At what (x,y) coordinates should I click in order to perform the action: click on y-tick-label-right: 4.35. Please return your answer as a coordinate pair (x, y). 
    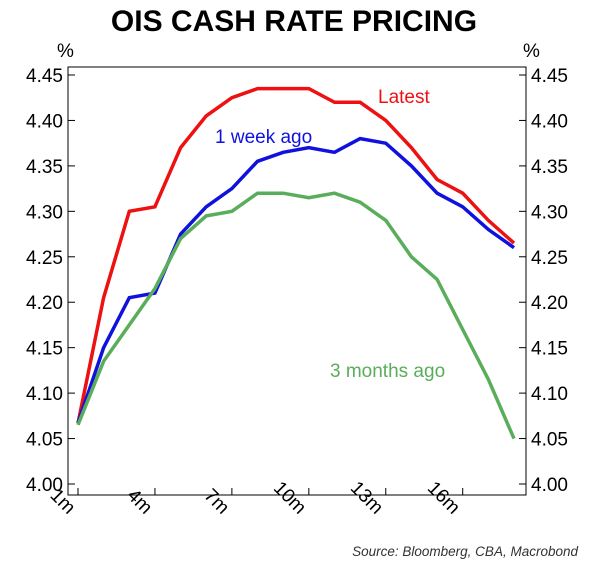
    Looking at the image, I should click on (549, 167).